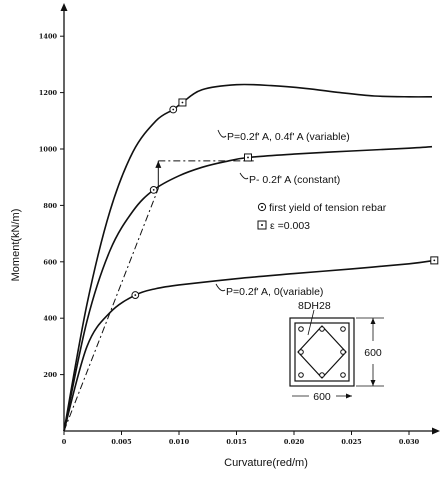 This screenshot has width=441, height=479. What do you see at coordinates (50, 262) in the screenshot?
I see `y-tick-label-2: 600` at bounding box center [50, 262].